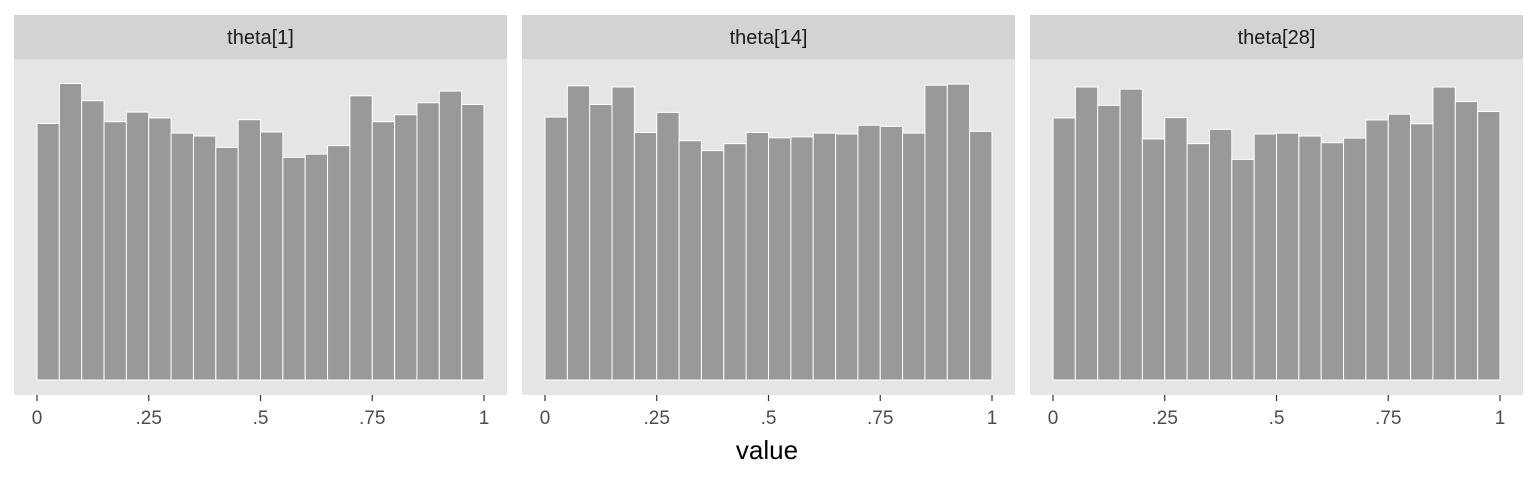 This screenshot has width=1536, height=480. Describe the element at coordinates (767, 450) in the screenshot. I see `x-axis-title: value` at that location.